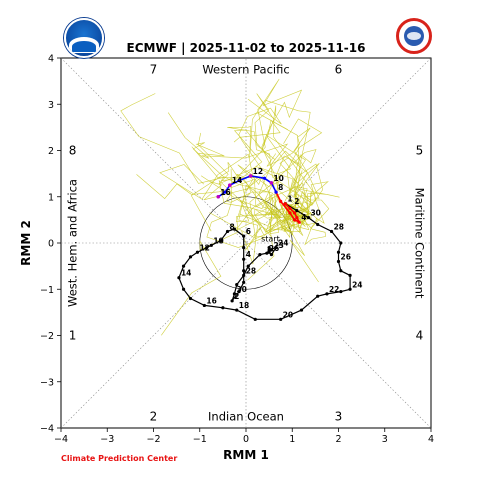  Describe the element at coordinates (292, 439) in the screenshot. I see `x-tick-label: 1` at that location.